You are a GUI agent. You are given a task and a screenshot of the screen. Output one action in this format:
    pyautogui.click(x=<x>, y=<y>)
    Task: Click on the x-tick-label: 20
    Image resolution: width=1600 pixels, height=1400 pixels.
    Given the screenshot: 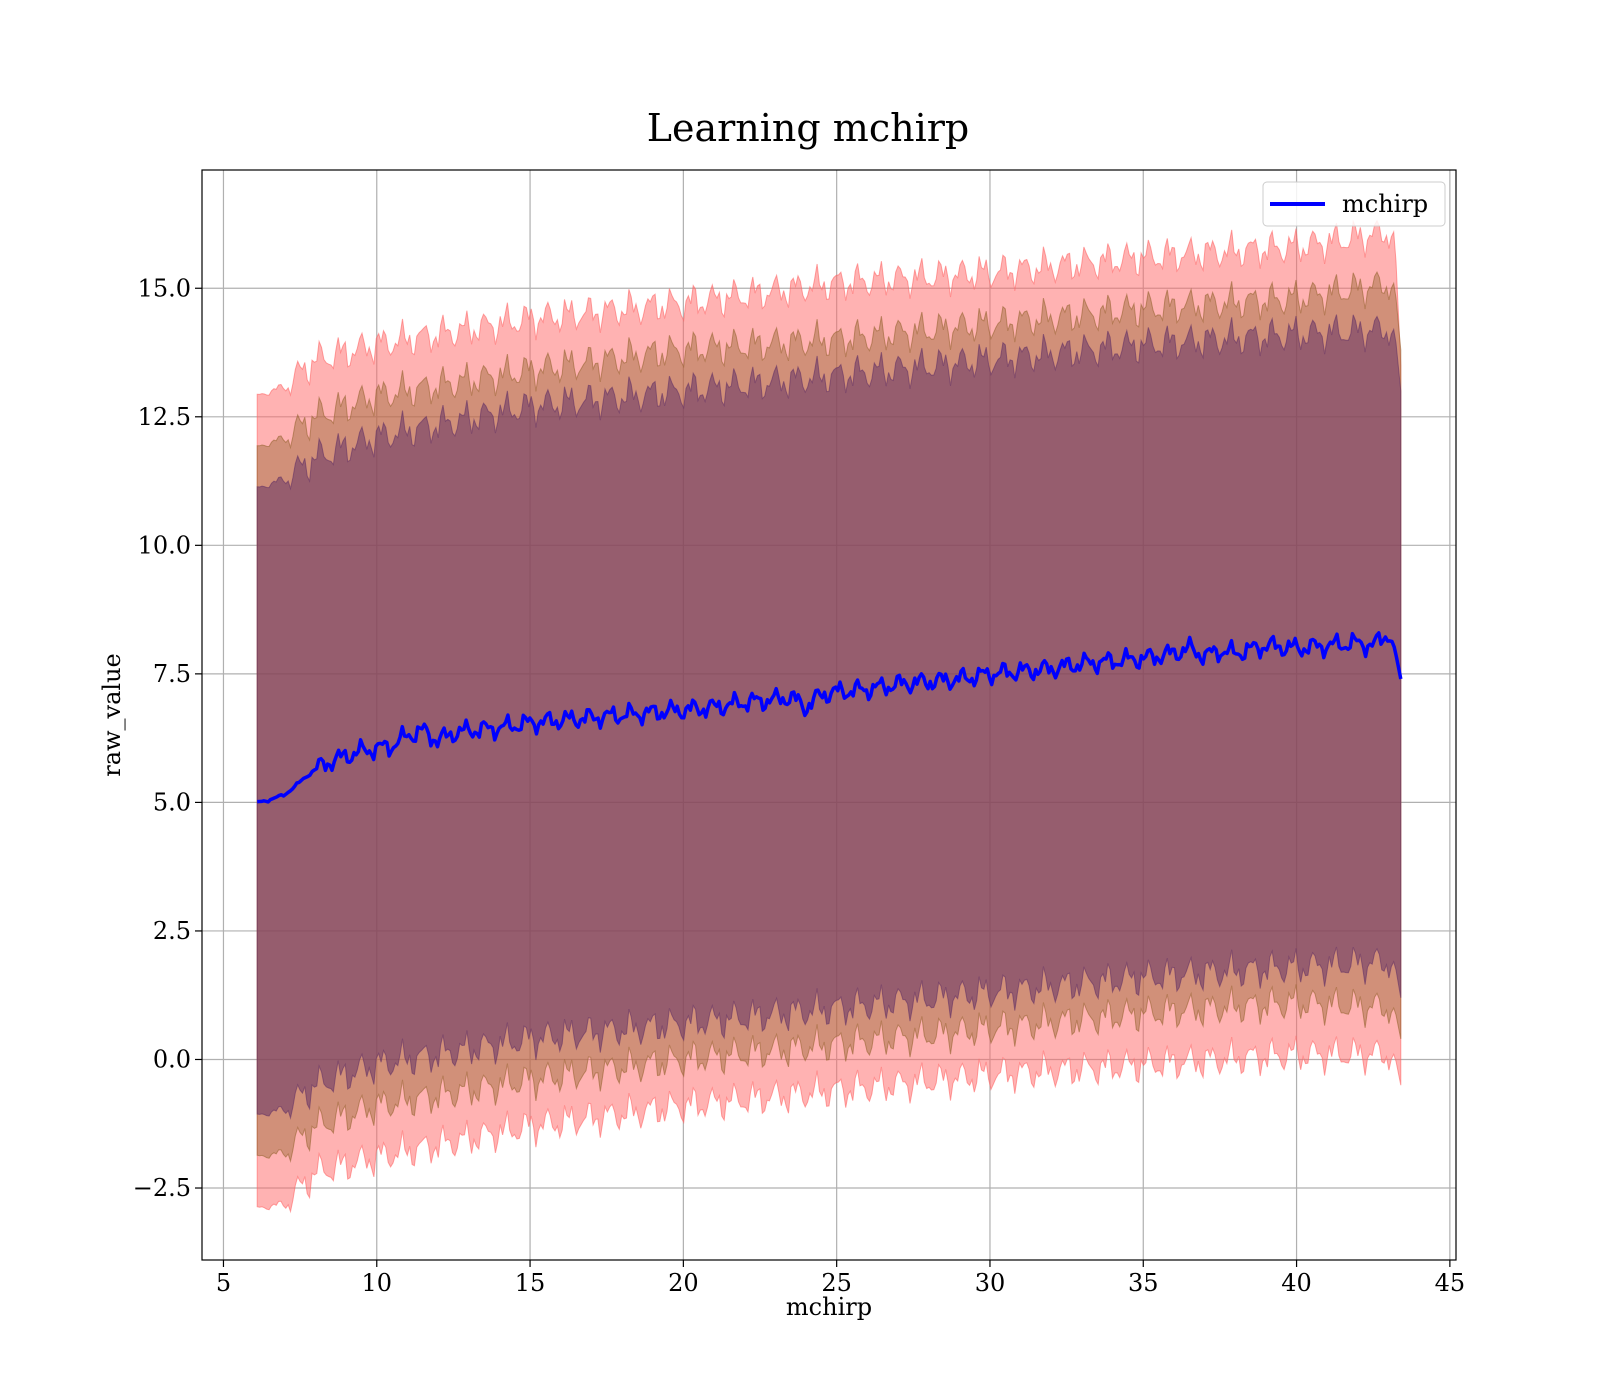 What is the action you would take?
    pyautogui.click(x=683, y=1283)
    